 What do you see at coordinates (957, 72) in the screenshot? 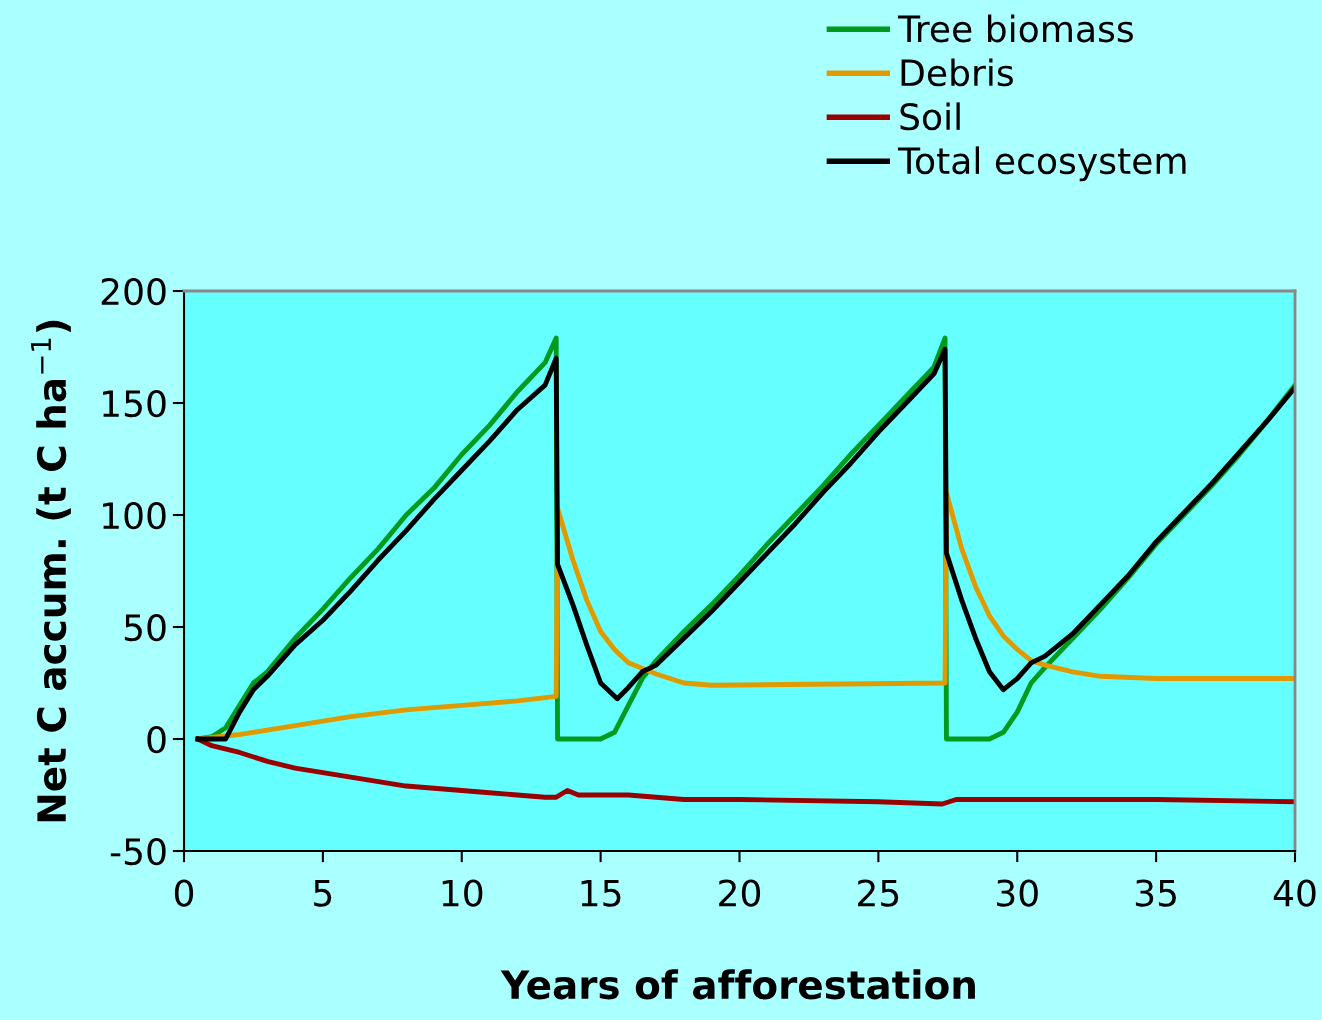
I see `legend-label: Debris` at bounding box center [957, 72].